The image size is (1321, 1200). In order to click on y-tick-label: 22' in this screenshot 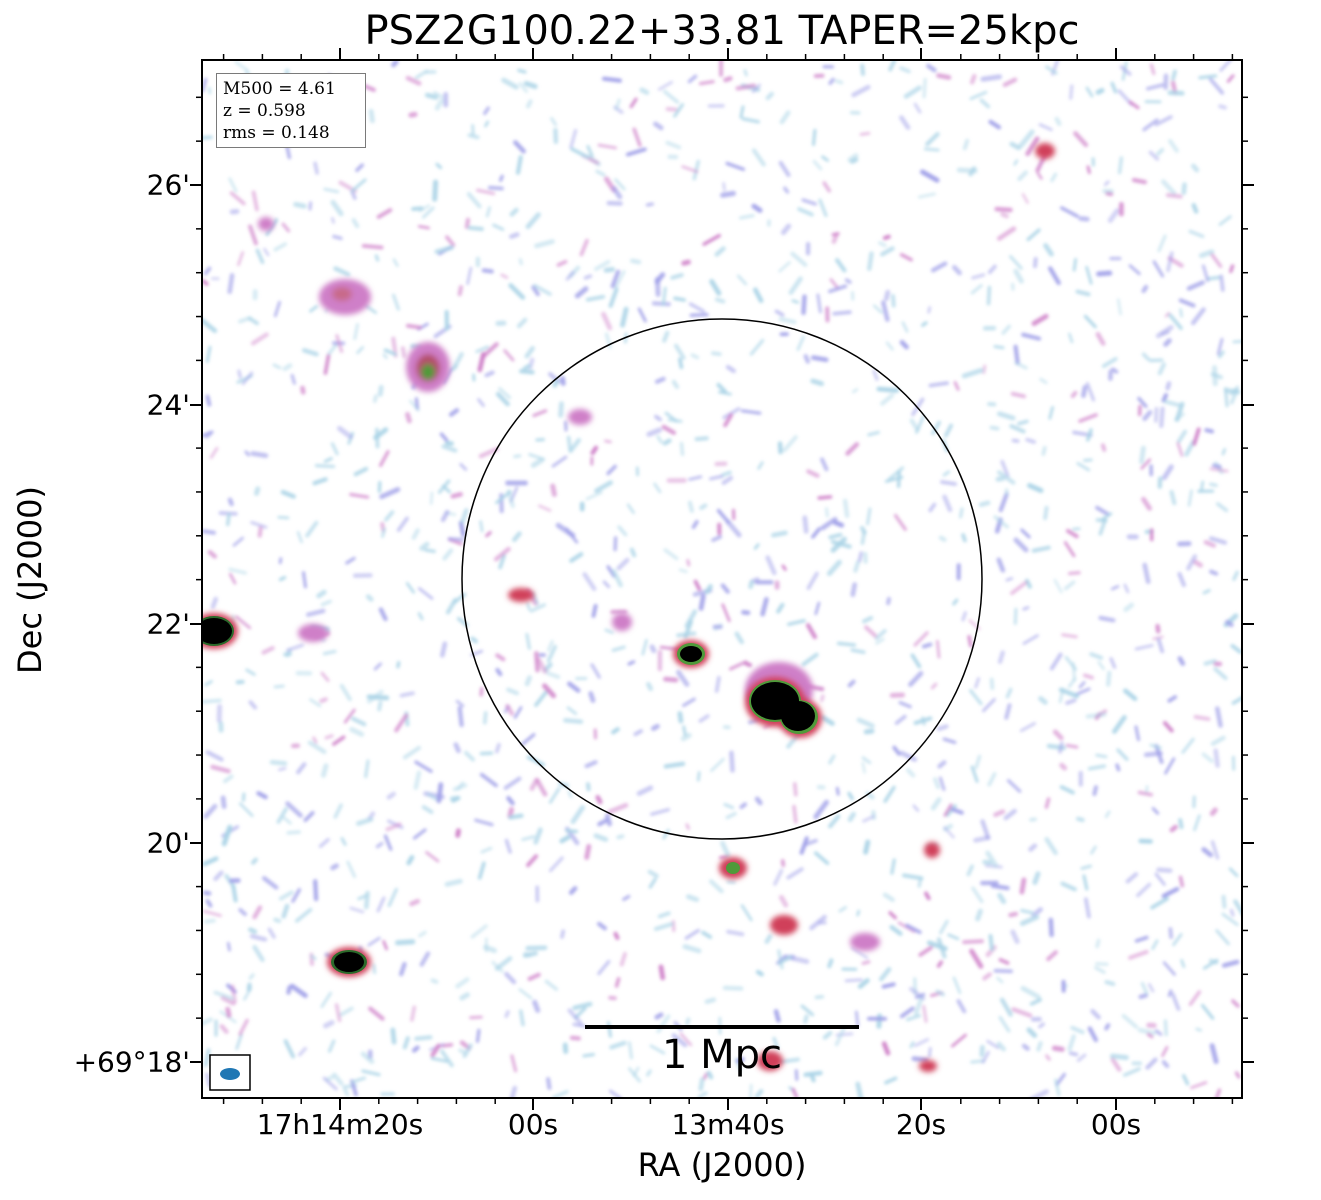, I will do `click(168, 624)`.